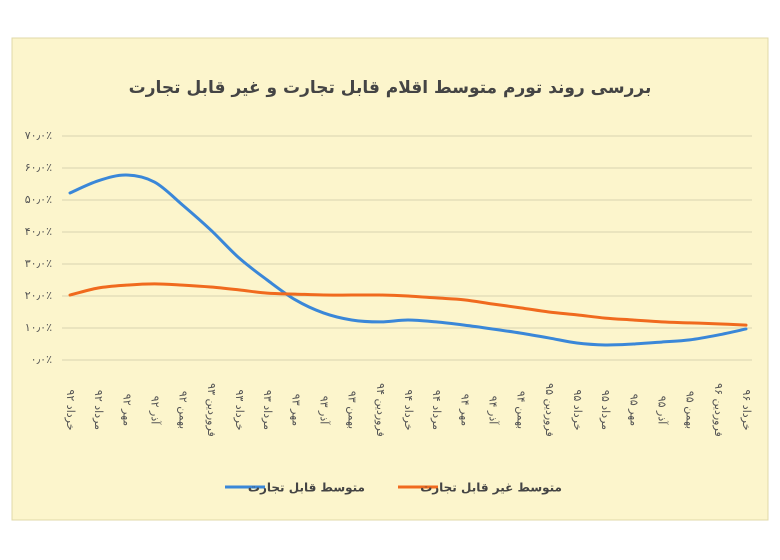 This screenshot has height=560, width=780. Describe the element at coordinates (295, 410) in the screenshot. I see `x-tick-label: مهر ۹۳` at that location.